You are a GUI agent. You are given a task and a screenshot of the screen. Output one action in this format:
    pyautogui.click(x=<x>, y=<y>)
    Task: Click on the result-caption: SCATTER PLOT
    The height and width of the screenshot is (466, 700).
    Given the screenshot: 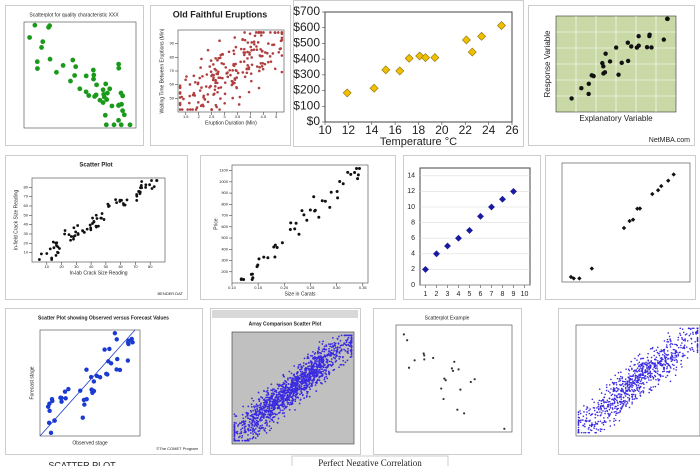 What is the action you would take?
    pyautogui.click(x=82, y=463)
    